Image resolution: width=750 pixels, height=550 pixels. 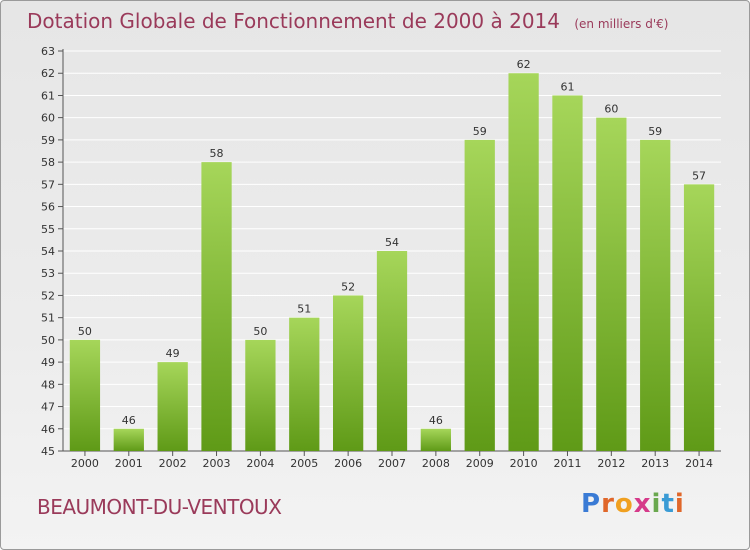 What do you see at coordinates (567, 273) in the screenshot?
I see `bar-2011` at bounding box center [567, 273].